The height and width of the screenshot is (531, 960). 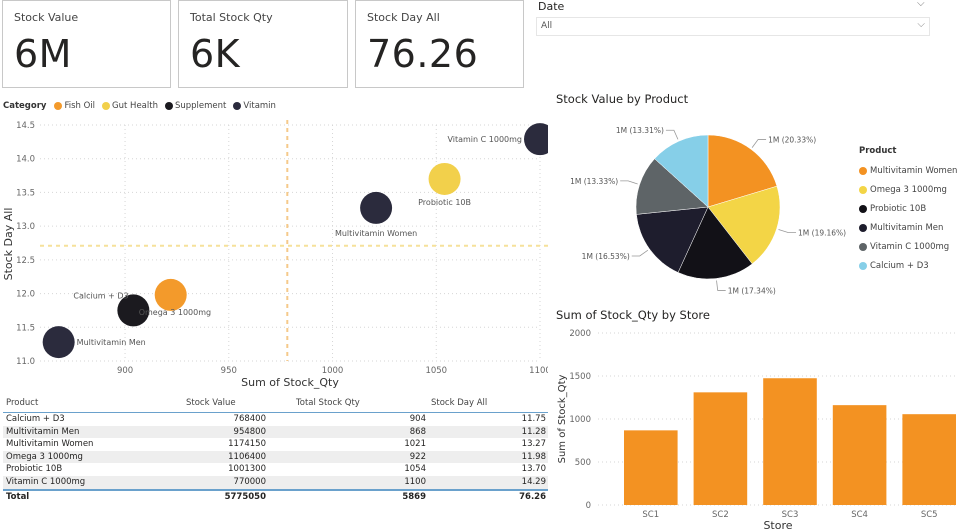 What do you see at coordinates (263, 44) in the screenshot?
I see `kpi-card-total-stock-qty: Total Stock Qty 6K` at bounding box center [263, 44].